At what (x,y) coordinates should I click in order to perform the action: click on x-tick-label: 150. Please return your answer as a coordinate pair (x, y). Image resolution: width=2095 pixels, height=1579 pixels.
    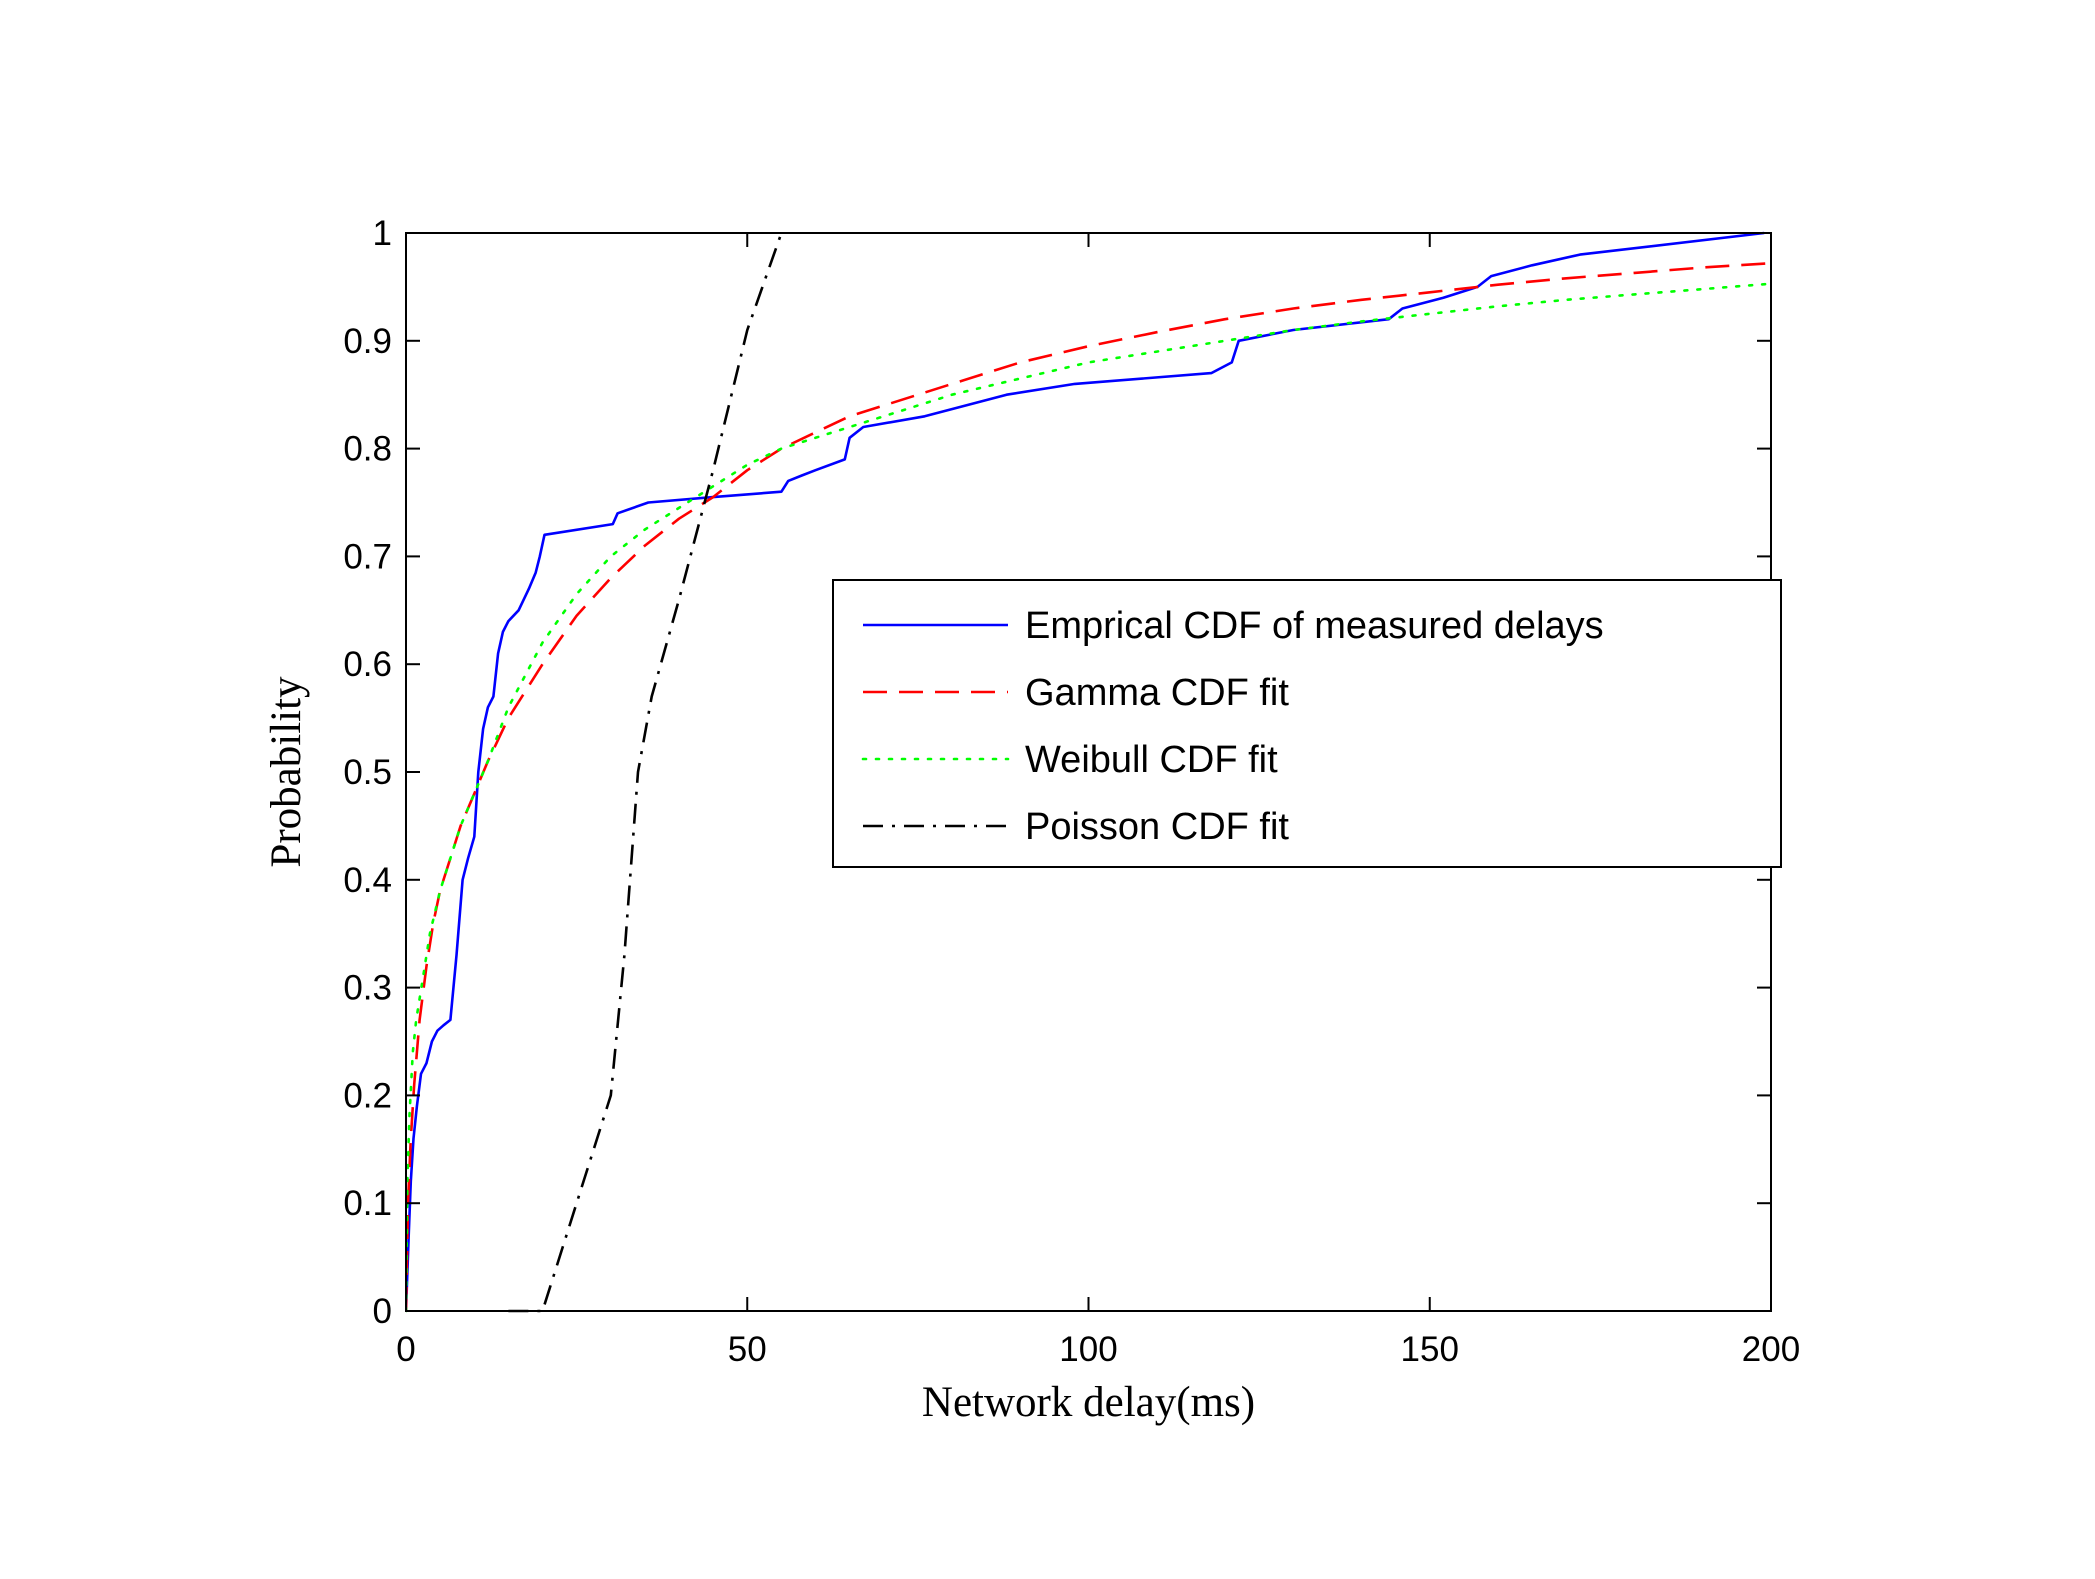
    Looking at the image, I should click on (1430, 1349).